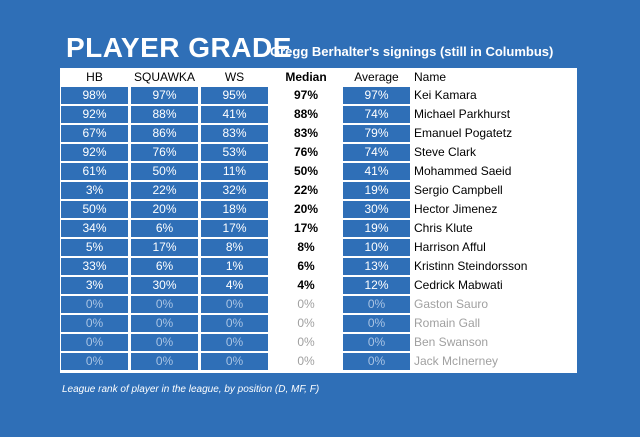  What do you see at coordinates (164, 171) in the screenshot?
I see `squawka-cell: 50%` at bounding box center [164, 171].